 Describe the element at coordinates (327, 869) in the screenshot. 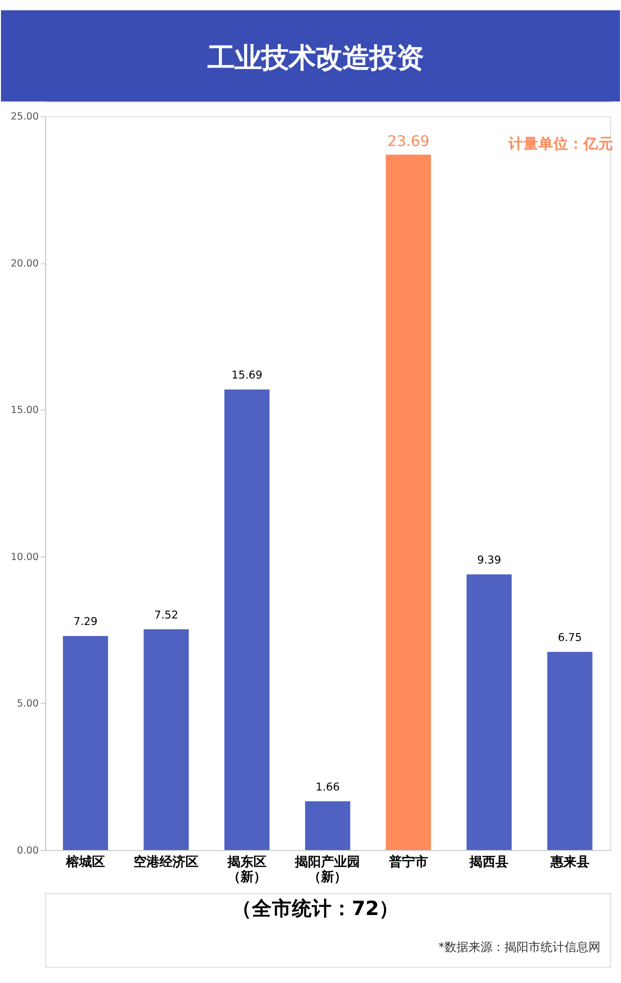

I see `x-tick-label: 揭阳产业园（新）` at that location.